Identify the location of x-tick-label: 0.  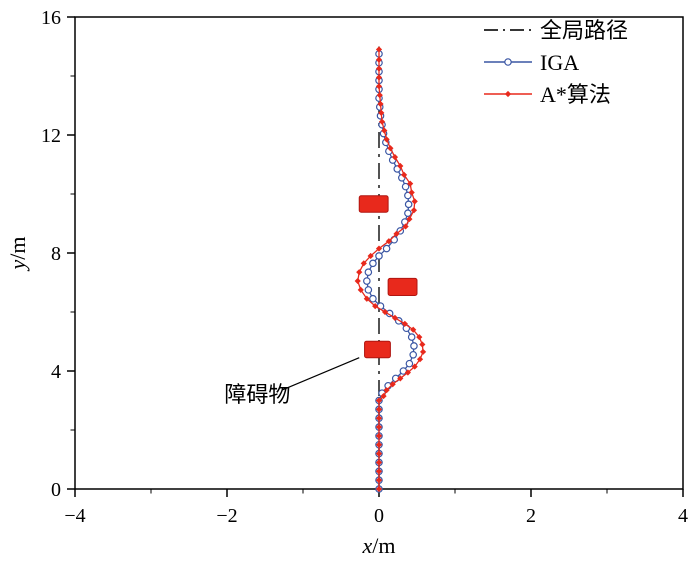
(379, 516).